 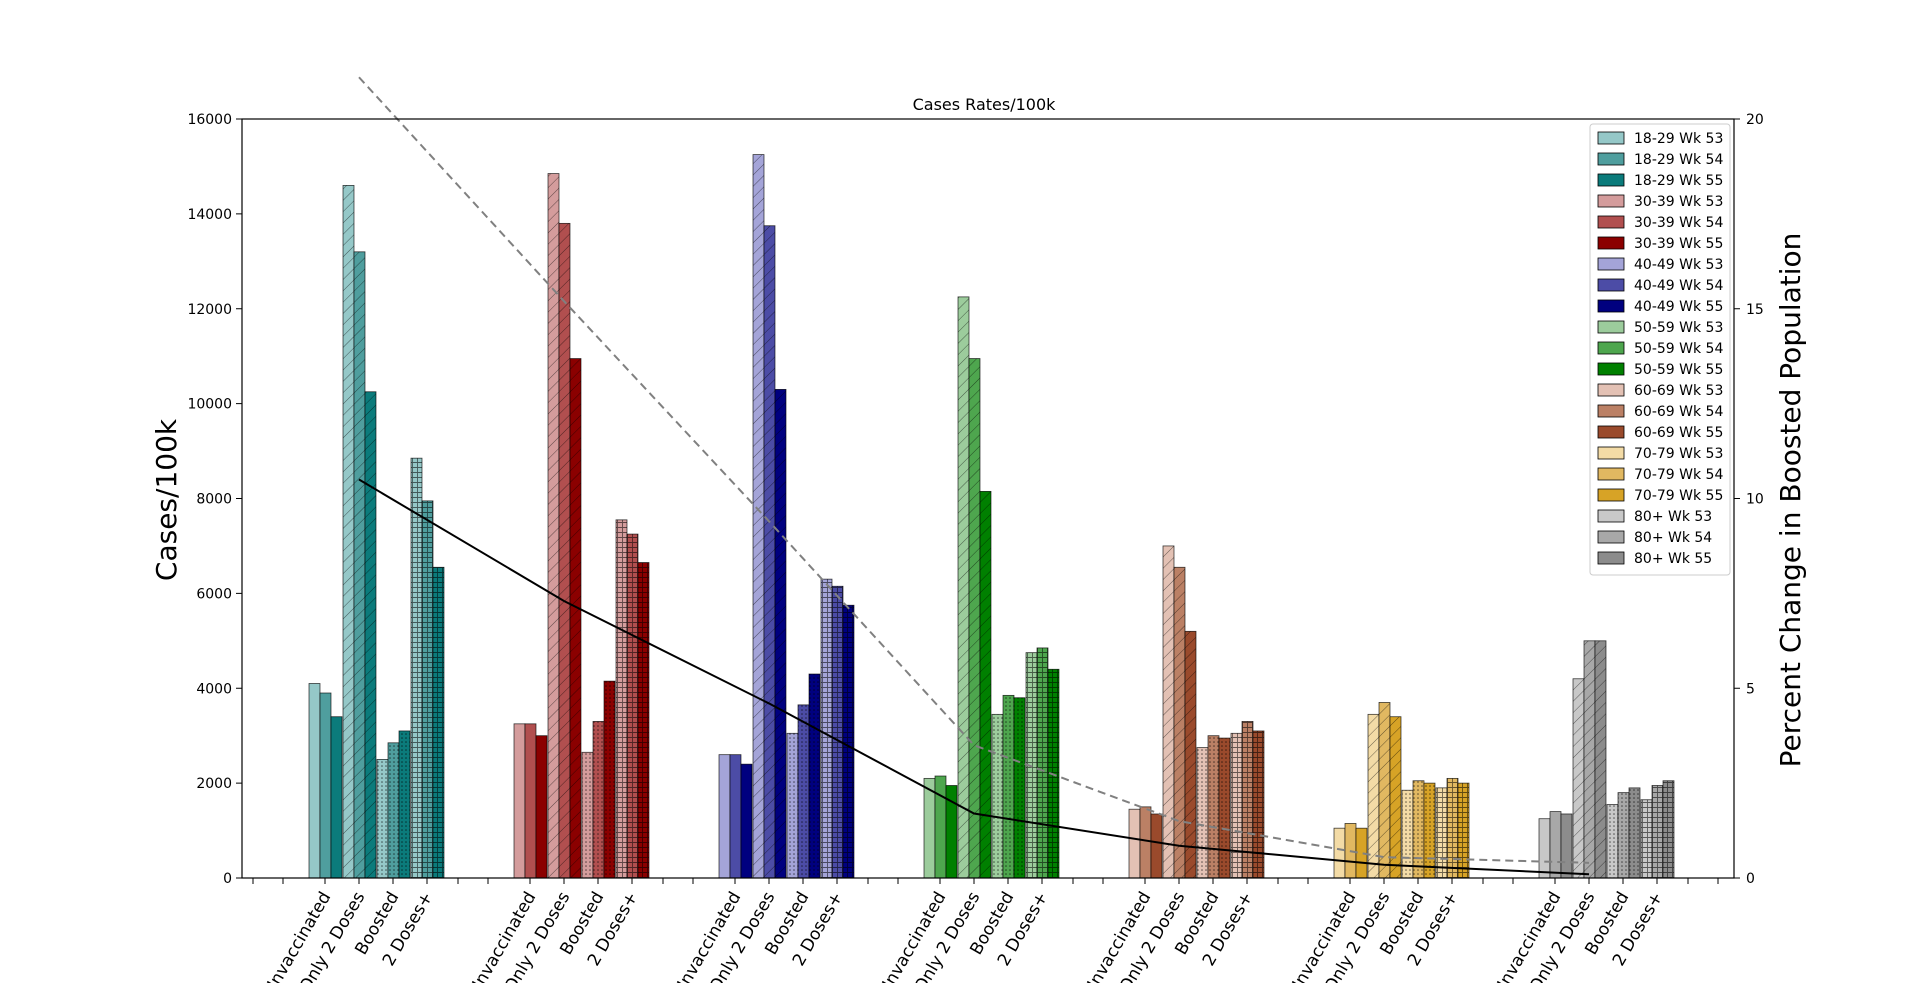 I want to click on bar-60-69-only-2-doses-wk54-hatch, so click(x=1179, y=722).